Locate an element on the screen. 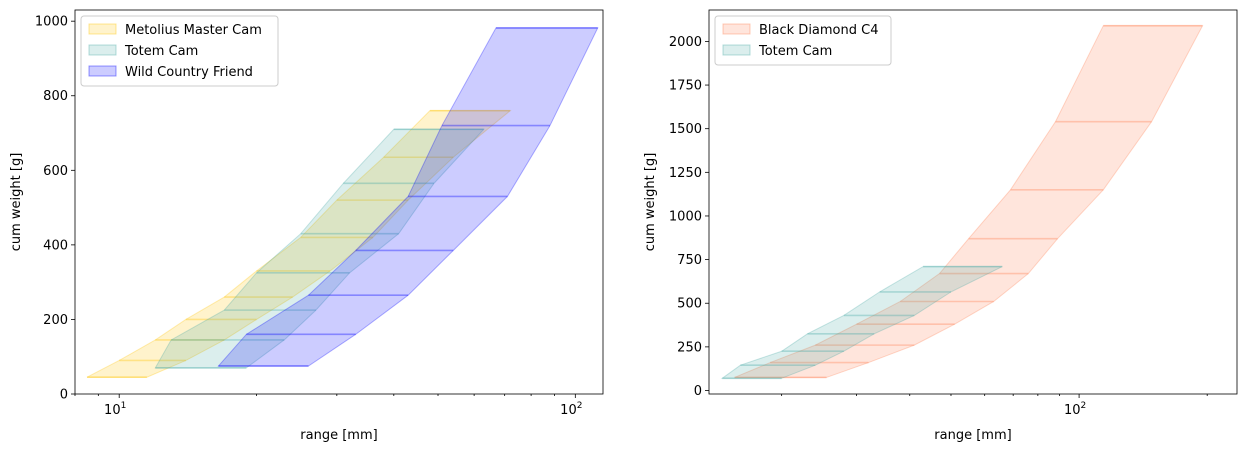 Image resolution: width=1246 pixels, height=452 pixels. y-tick-label: 1500 is located at coordinates (685, 129).